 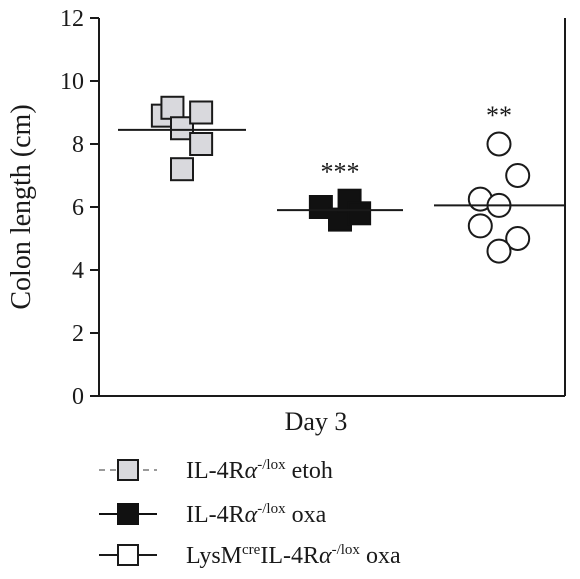 What do you see at coordinates (259, 470) in the screenshot?
I see `legend-label: IL-4Rα-/lox etoh` at bounding box center [259, 470].